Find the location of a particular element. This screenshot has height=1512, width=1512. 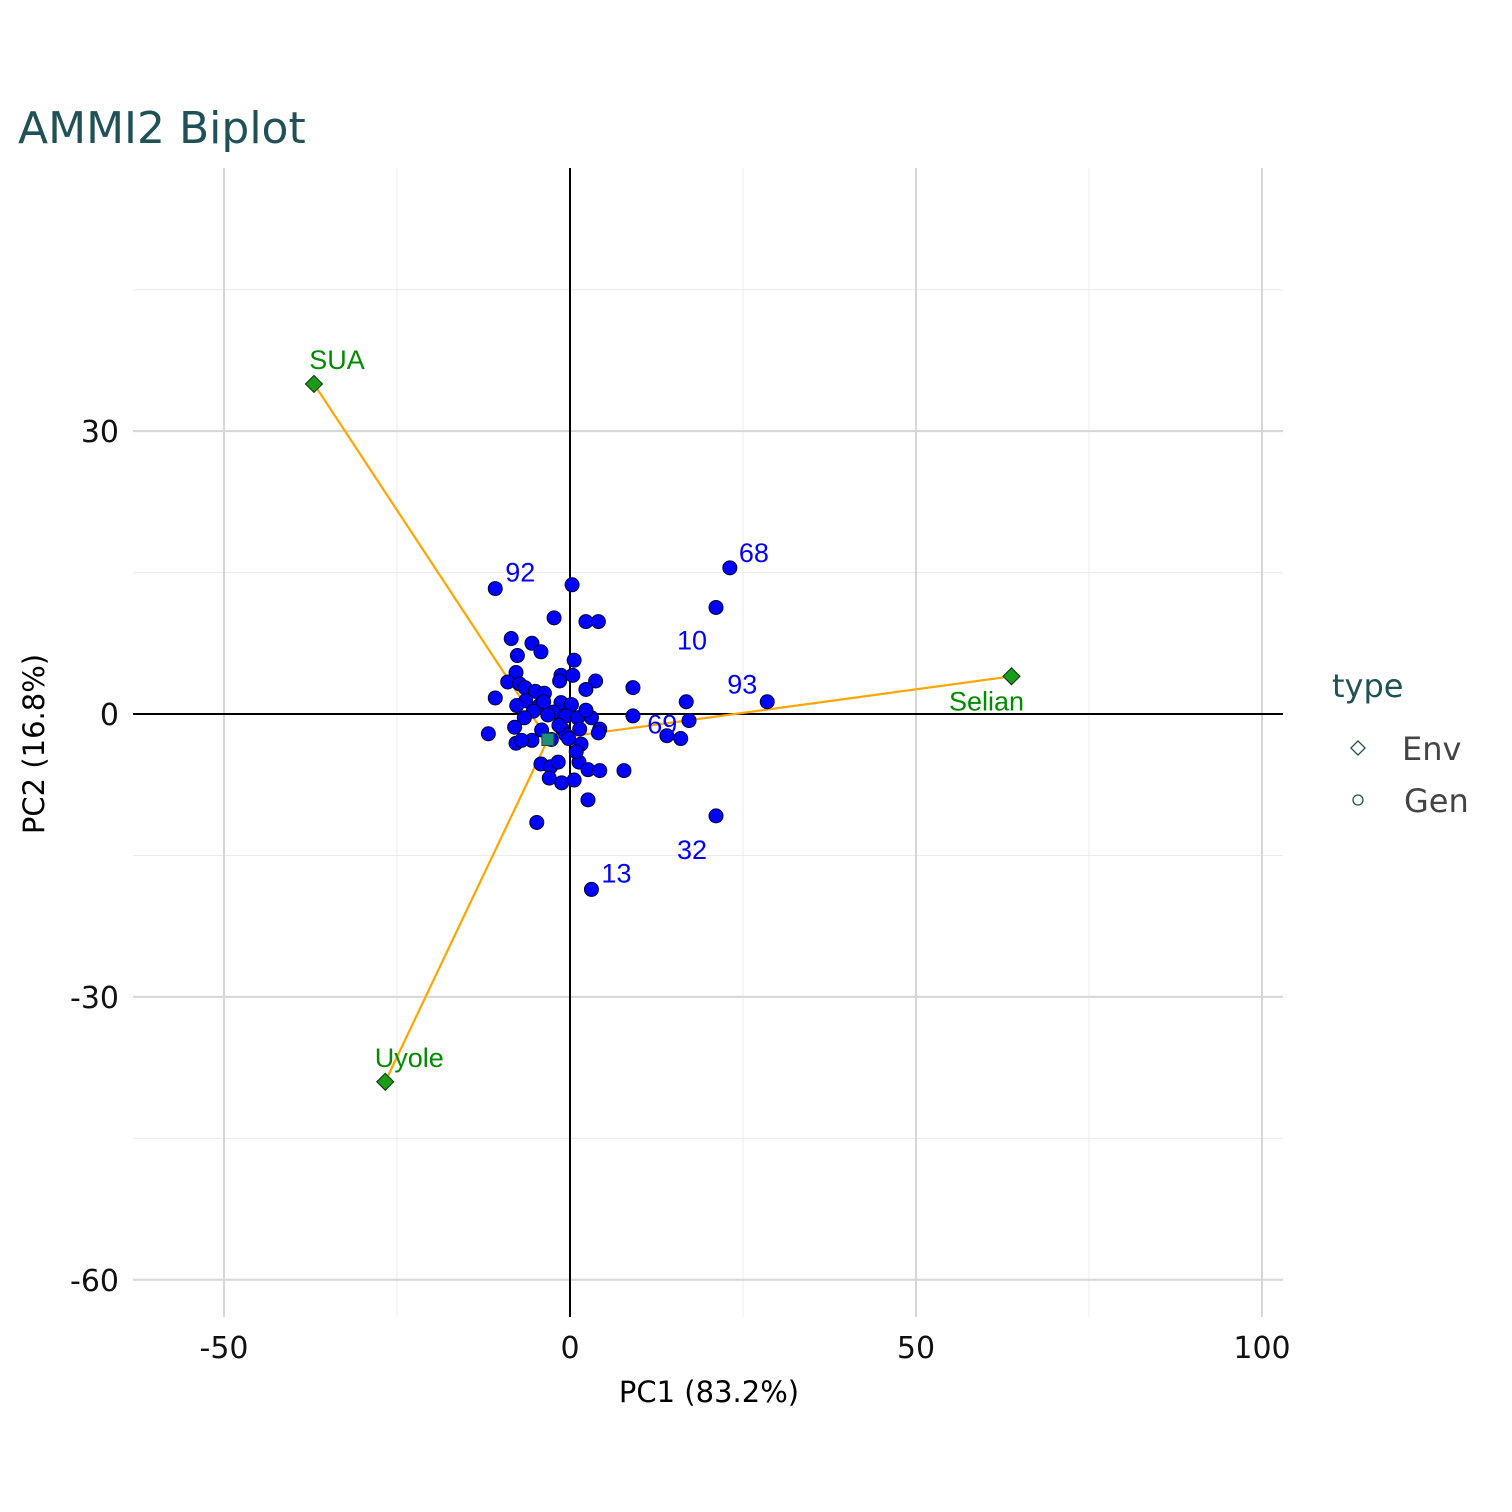

mean-point is located at coordinates (548, 739).